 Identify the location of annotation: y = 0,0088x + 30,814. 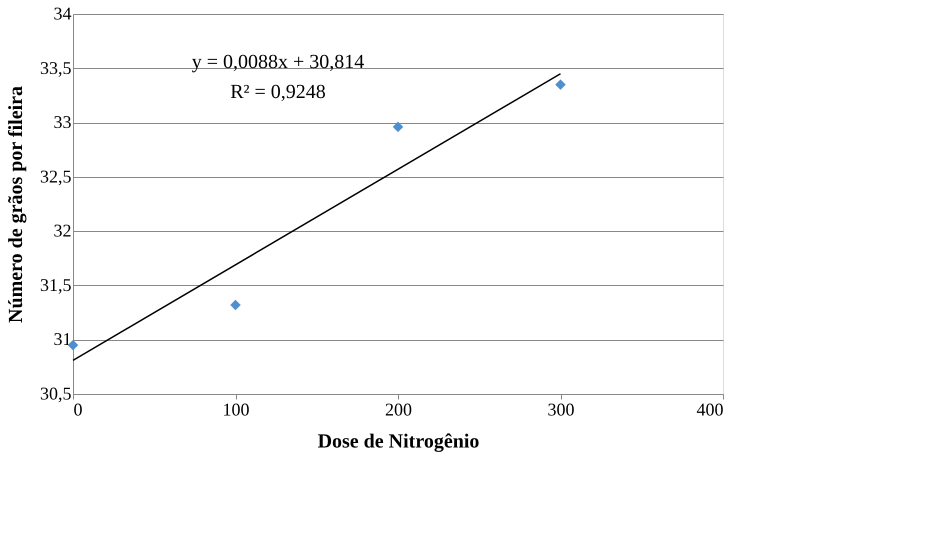
(278, 62).